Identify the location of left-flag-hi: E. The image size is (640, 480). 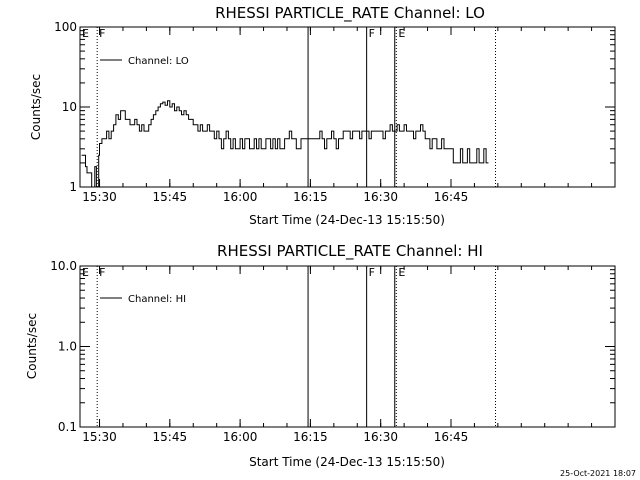
(85, 272).